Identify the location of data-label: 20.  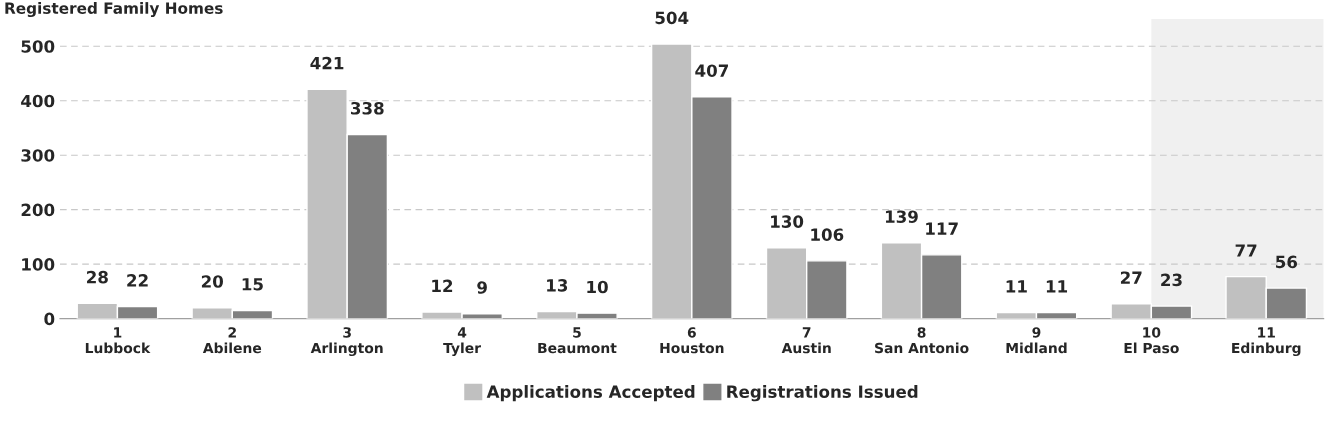
(212, 281).